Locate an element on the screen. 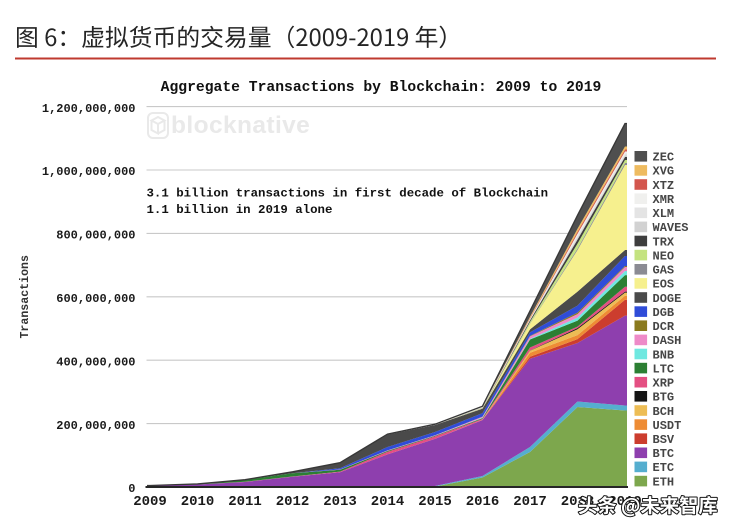 This screenshot has width=730, height=531. svg-text: blocknative is located at coordinates (240, 125).